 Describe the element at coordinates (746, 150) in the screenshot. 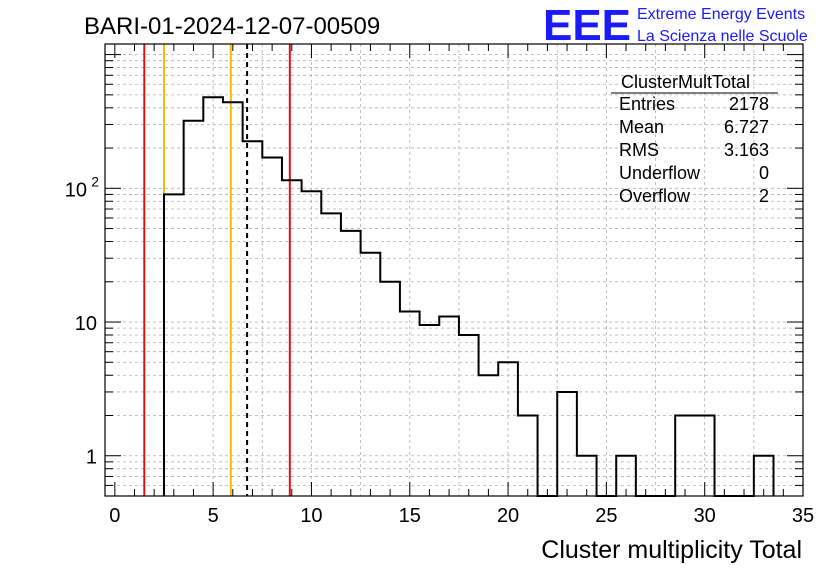

I see `stats-row-value: 3.163` at that location.